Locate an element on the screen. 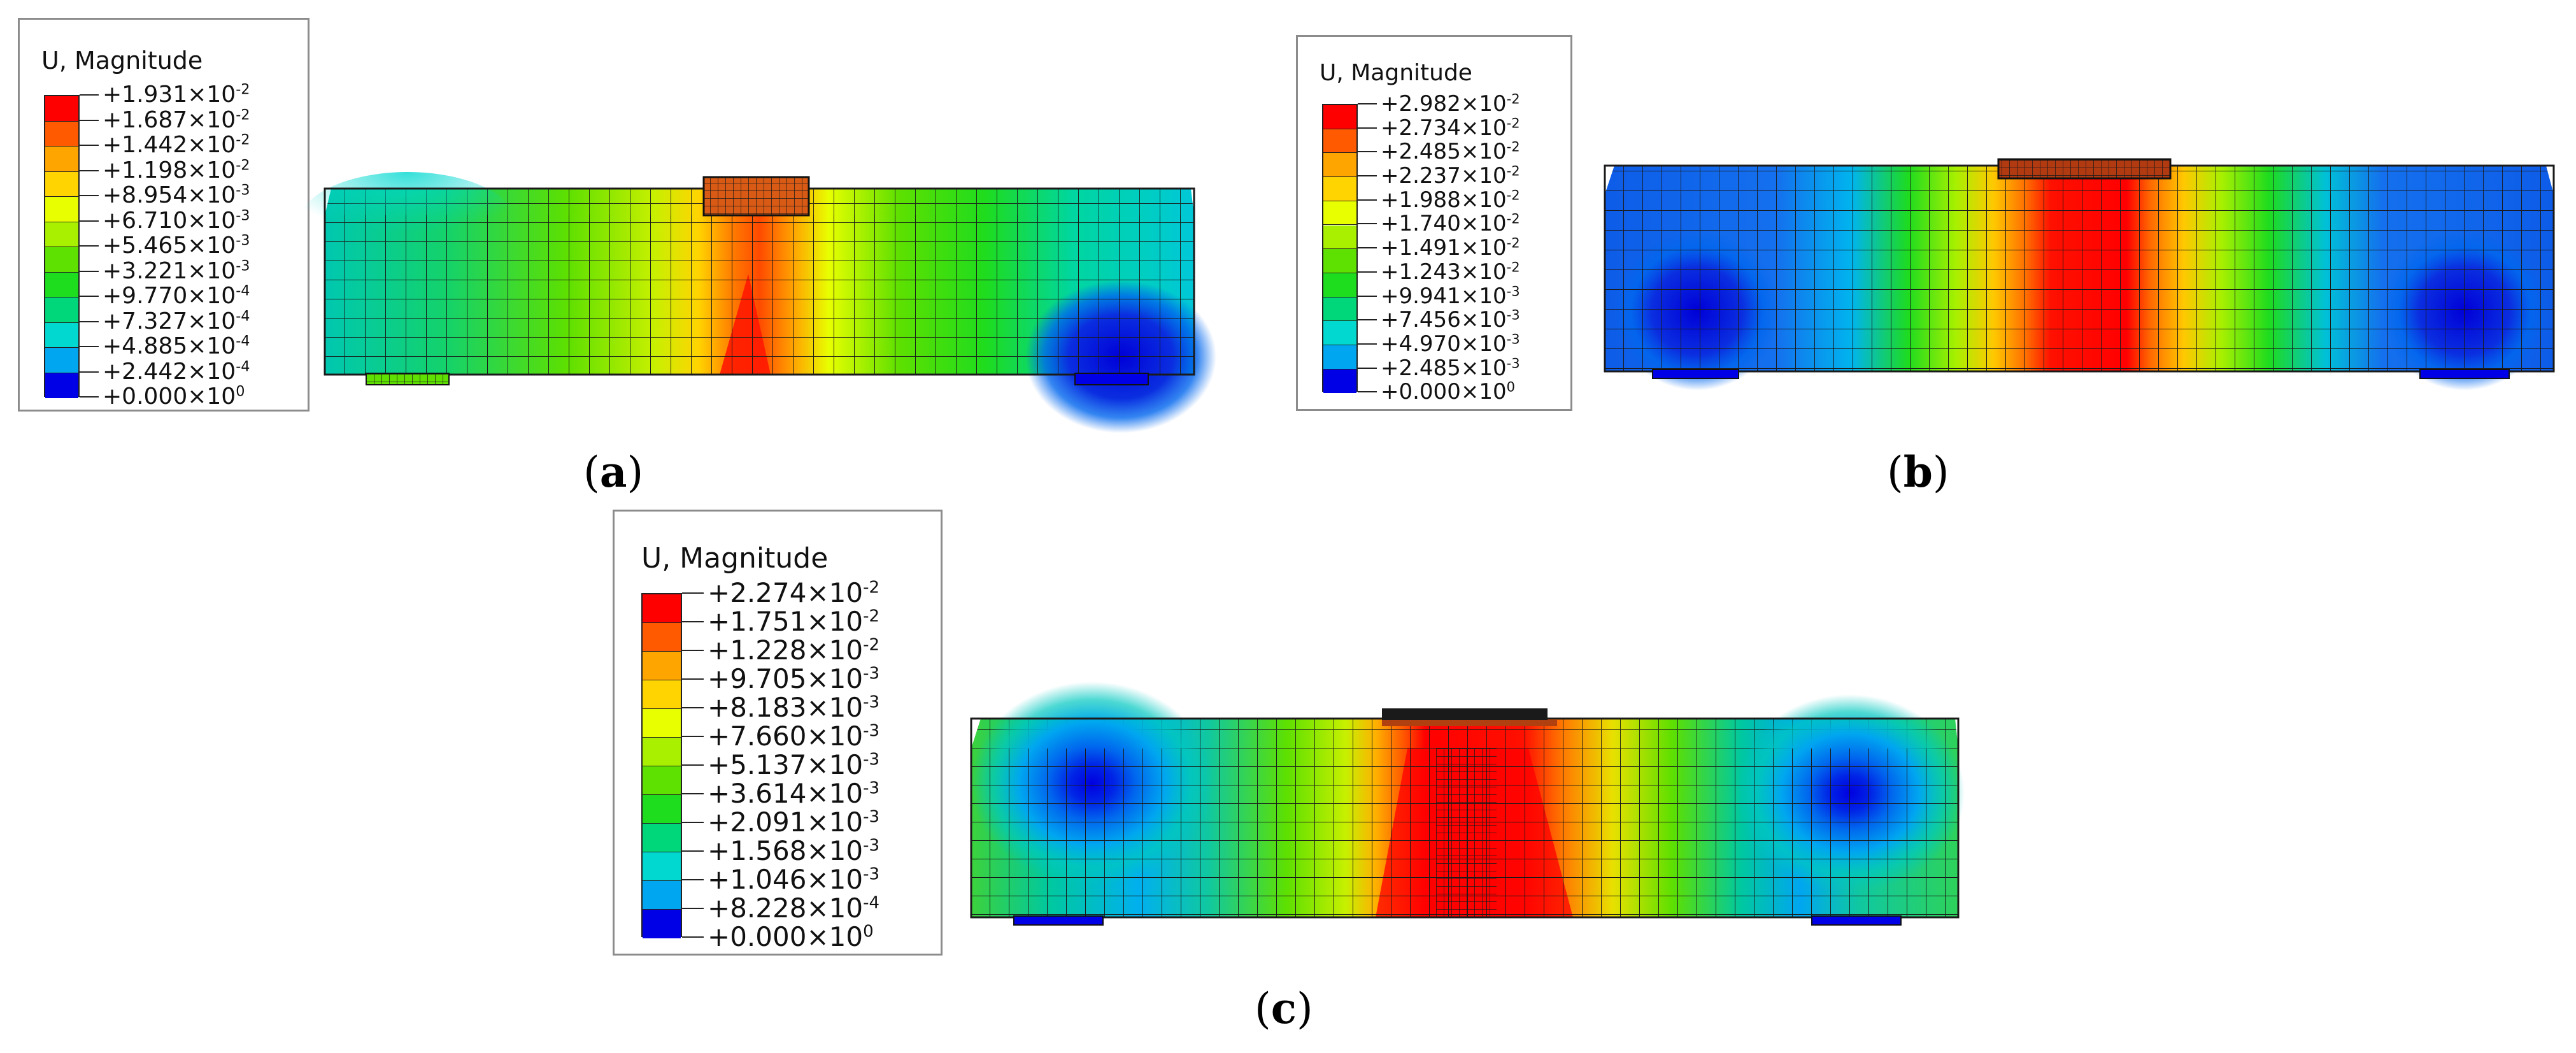  legend-value: +2.485×10-3 is located at coordinates (1450, 368).